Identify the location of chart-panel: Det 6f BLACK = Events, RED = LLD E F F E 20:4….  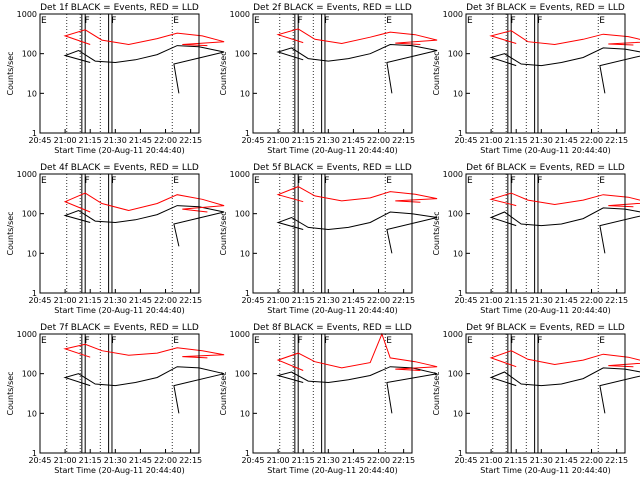
(536, 239).